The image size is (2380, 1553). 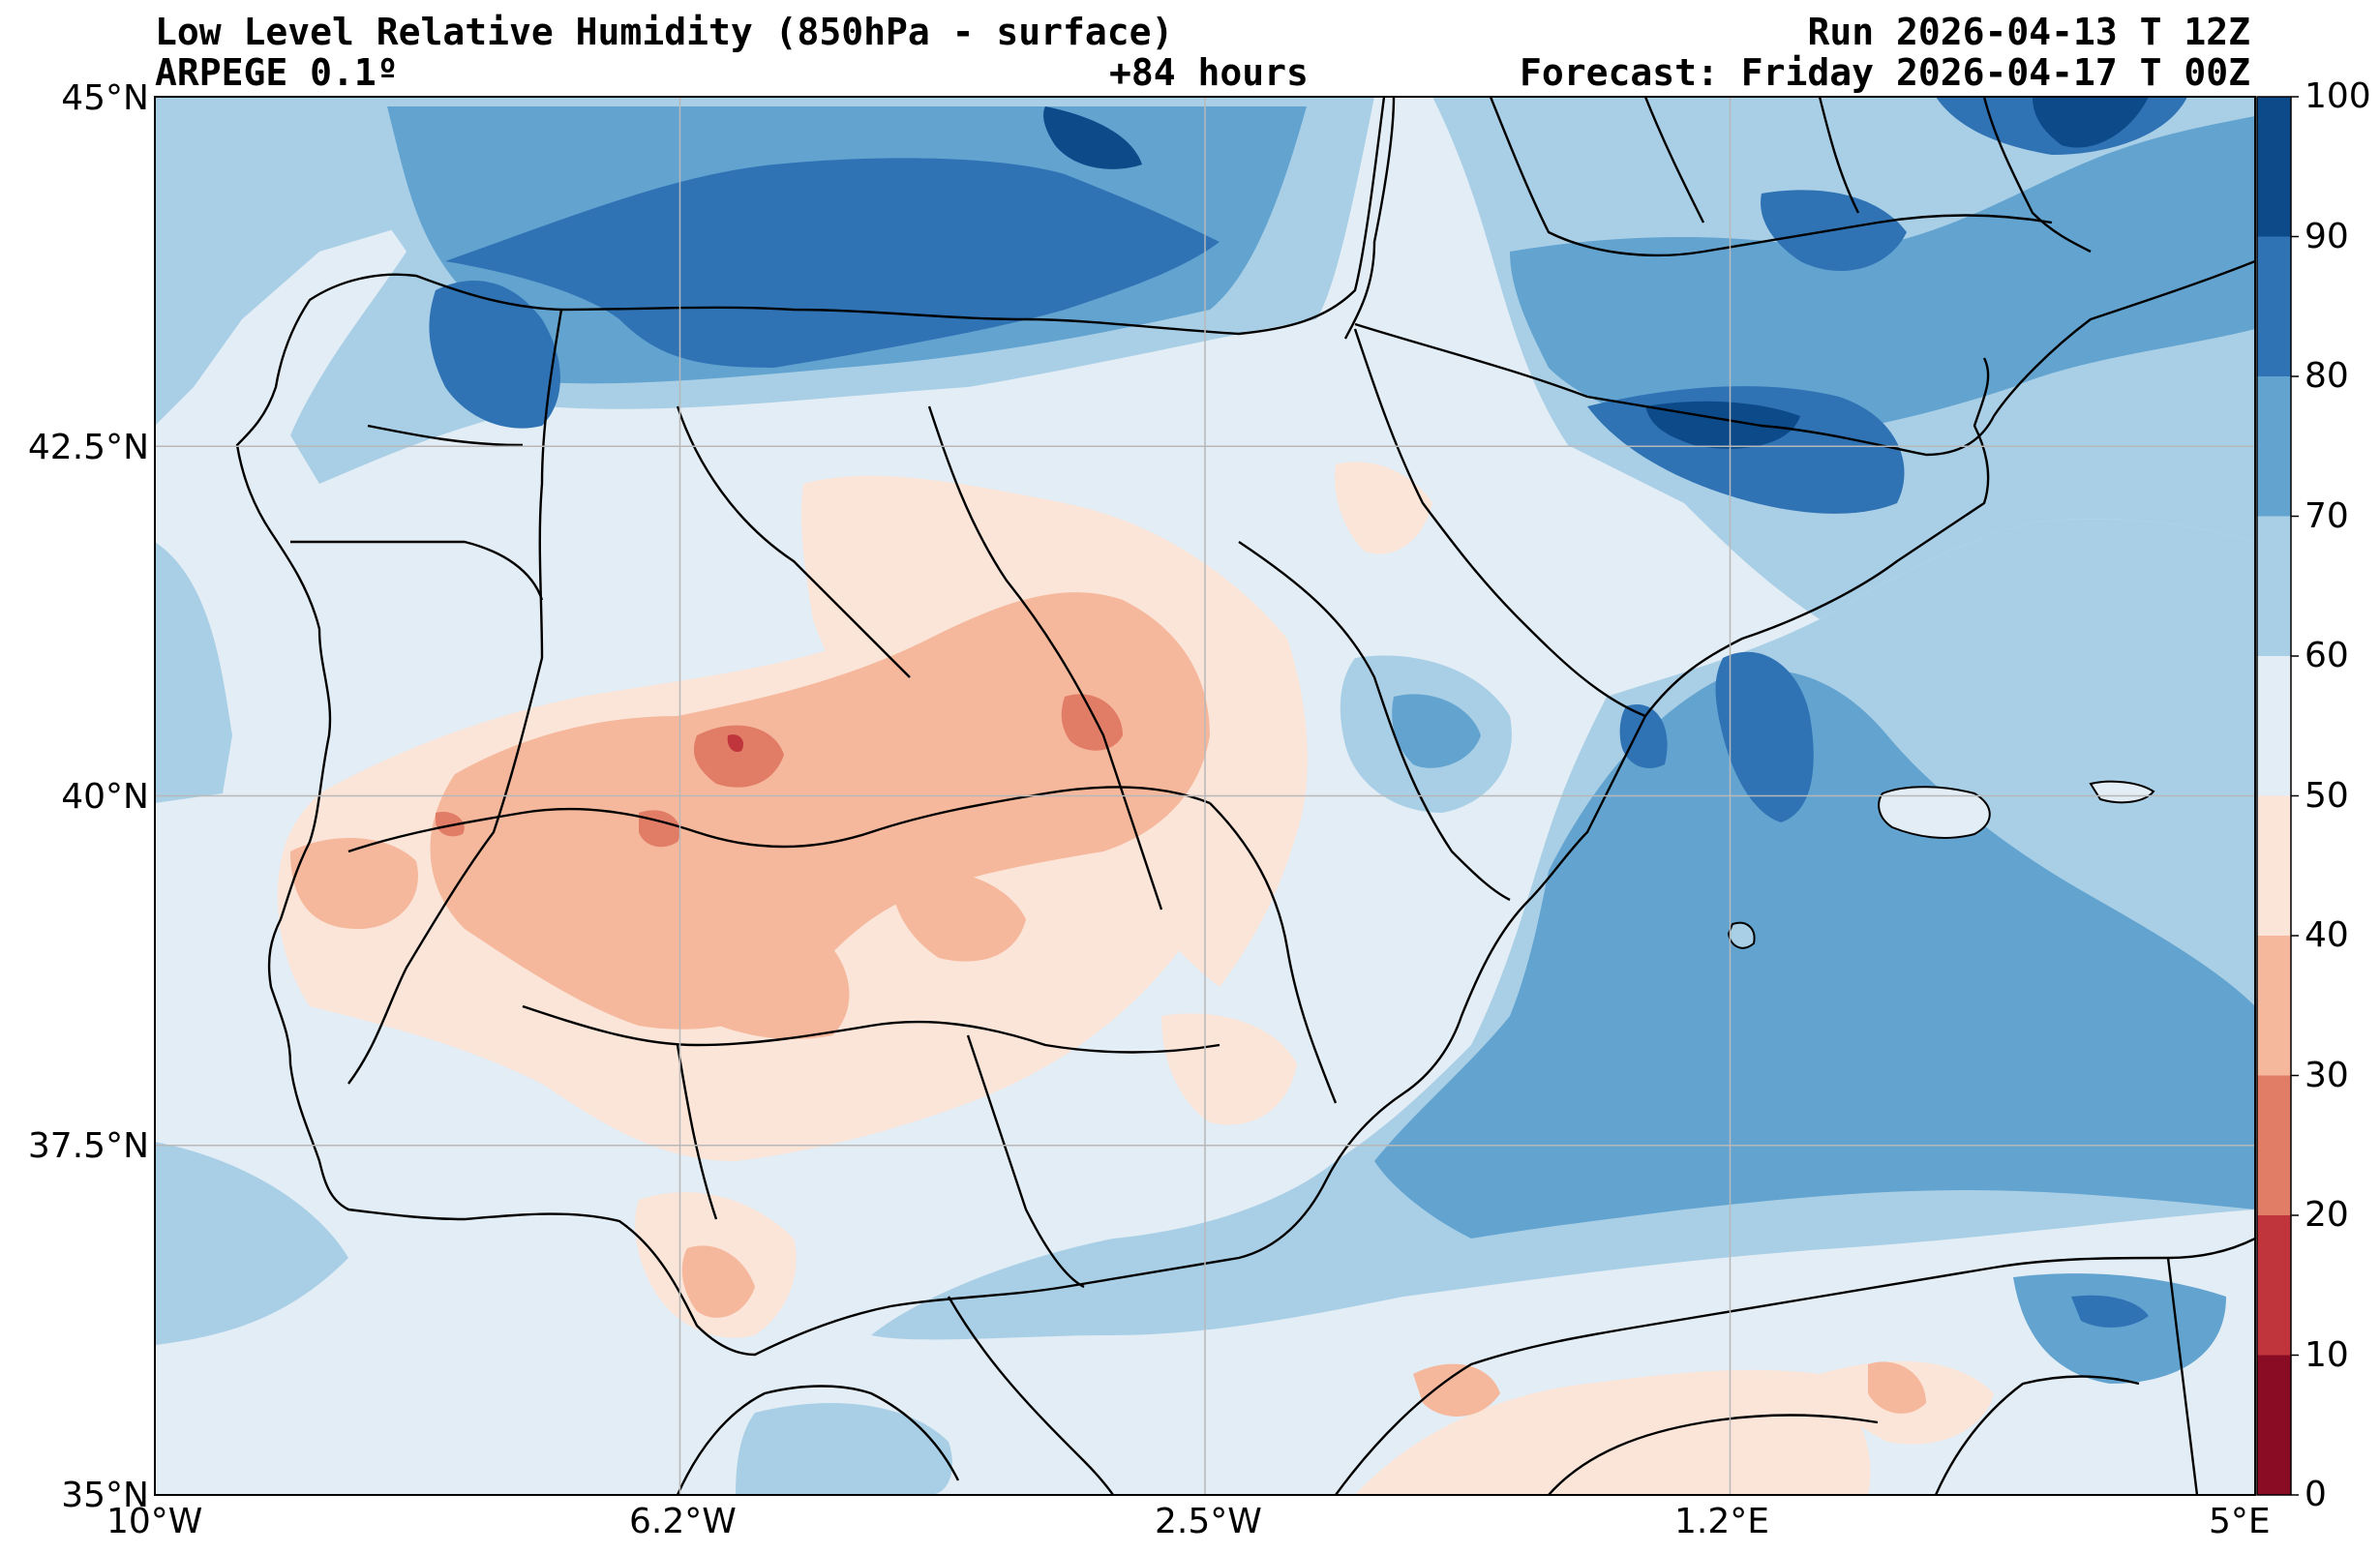 What do you see at coordinates (105, 1495) in the screenshot?
I see `lat-label-35n: 35°N` at bounding box center [105, 1495].